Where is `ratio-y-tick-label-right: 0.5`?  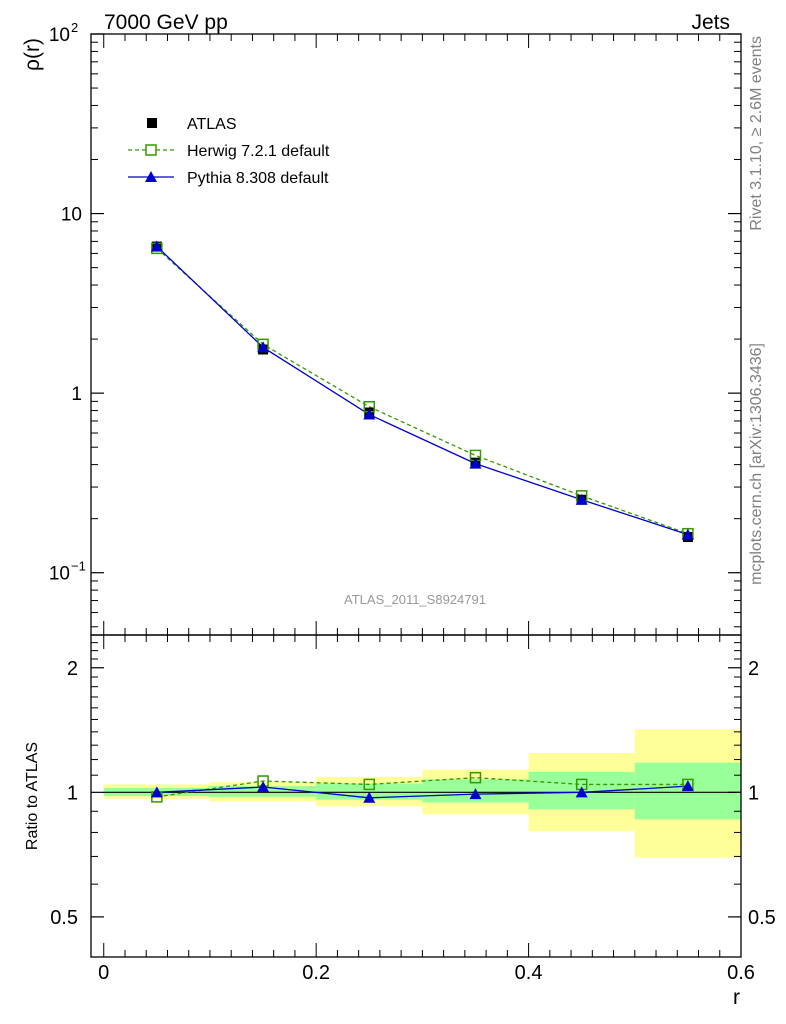
ratio-y-tick-label-right: 0.5 is located at coordinates (762, 918).